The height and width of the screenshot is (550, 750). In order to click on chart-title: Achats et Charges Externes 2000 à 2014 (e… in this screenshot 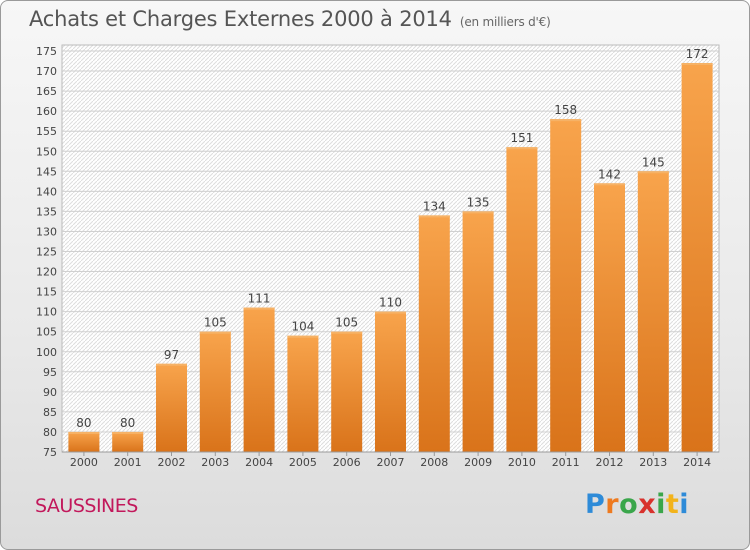, I will do `click(290, 19)`.